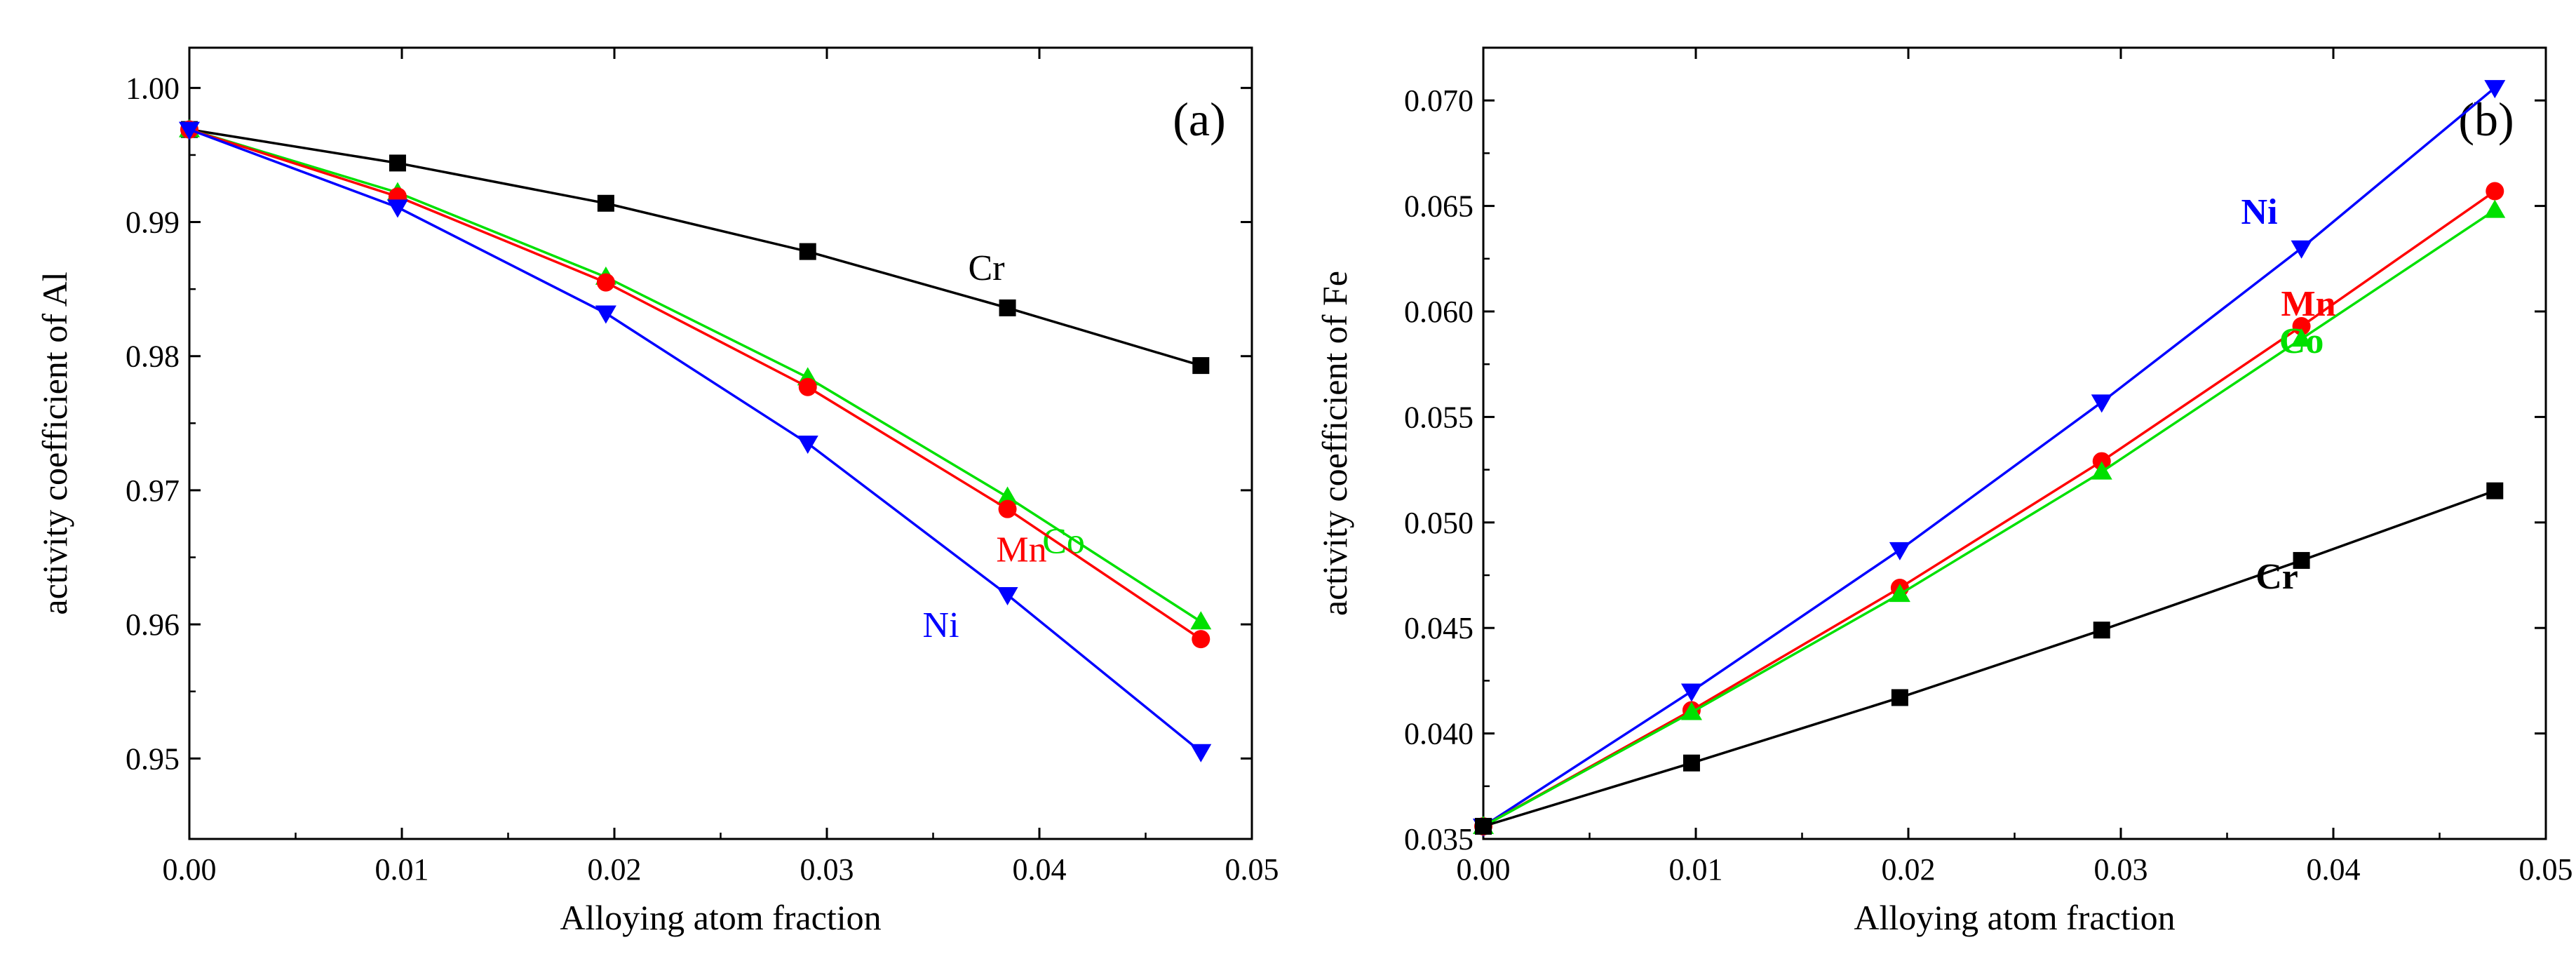 The width and height of the screenshot is (2576, 954). Describe the element at coordinates (1439, 312) in the screenshot. I see `y-tick-label: 0.060` at that location.